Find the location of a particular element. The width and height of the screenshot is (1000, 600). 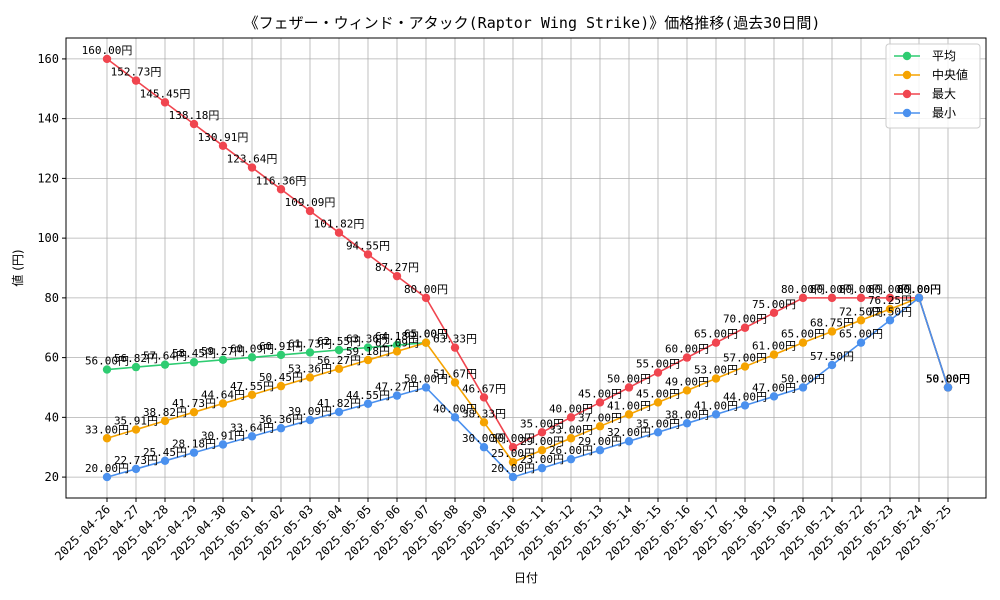

y-tick-label: 160 is located at coordinates (48, 59).